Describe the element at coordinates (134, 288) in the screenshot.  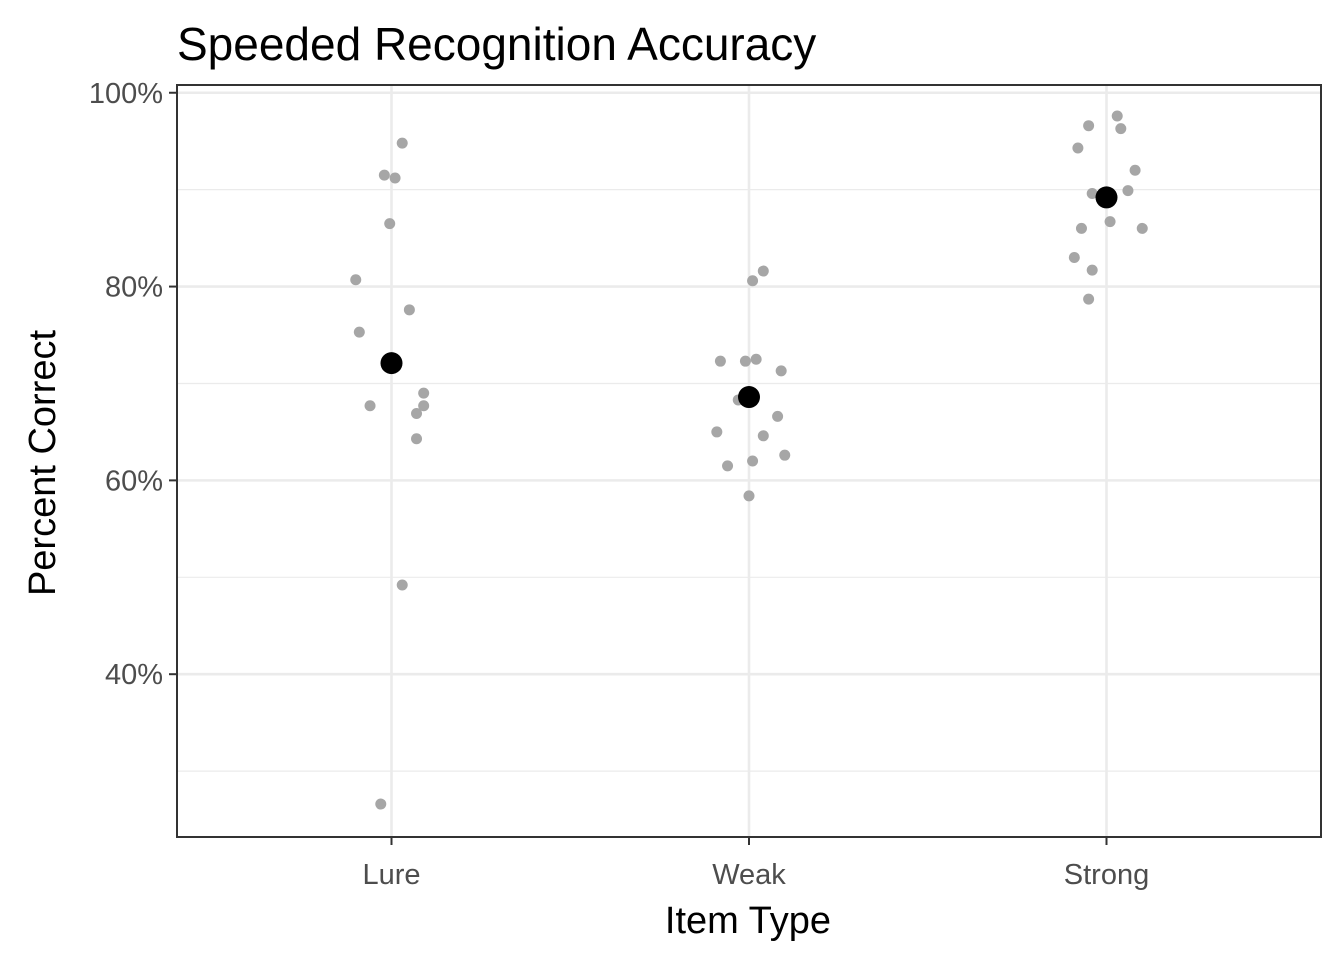
I see `y-tick-label: 80%` at that location.